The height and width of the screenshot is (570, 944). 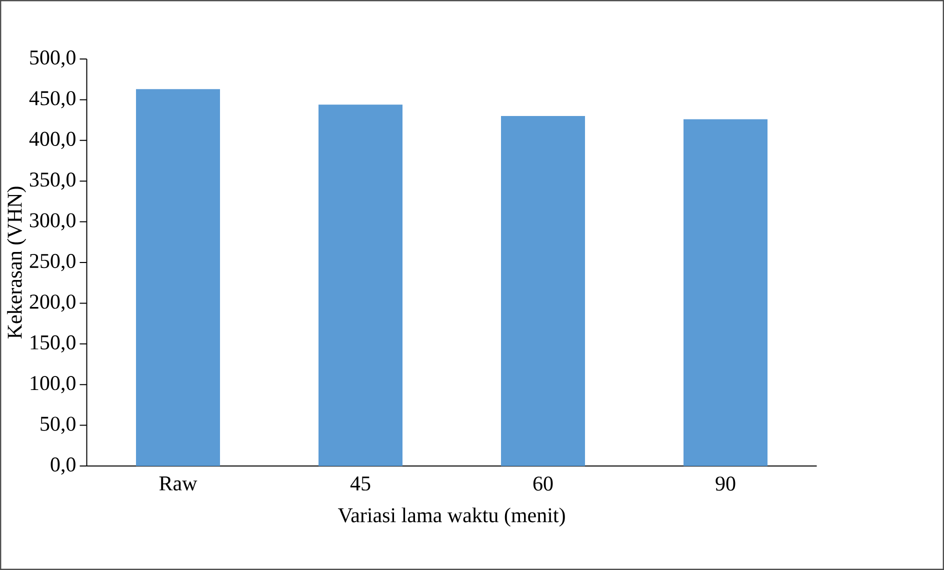 What do you see at coordinates (53, 59) in the screenshot?
I see `y-tick-label: 500,0` at bounding box center [53, 59].